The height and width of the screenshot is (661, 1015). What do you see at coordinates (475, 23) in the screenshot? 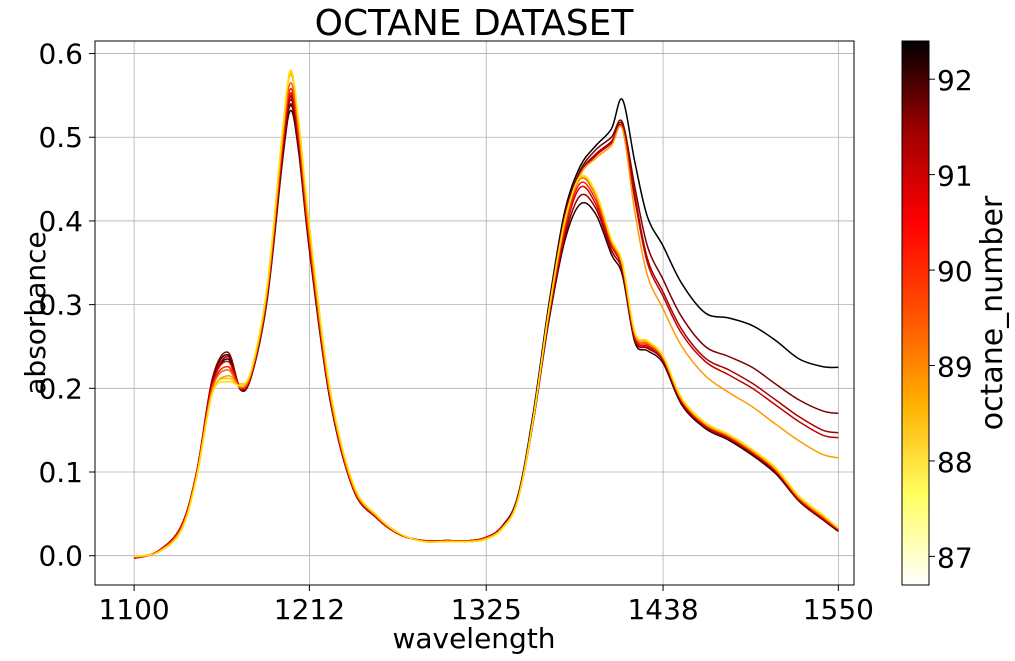
I see `chart-title: OCTANE DATASET` at bounding box center [475, 23].